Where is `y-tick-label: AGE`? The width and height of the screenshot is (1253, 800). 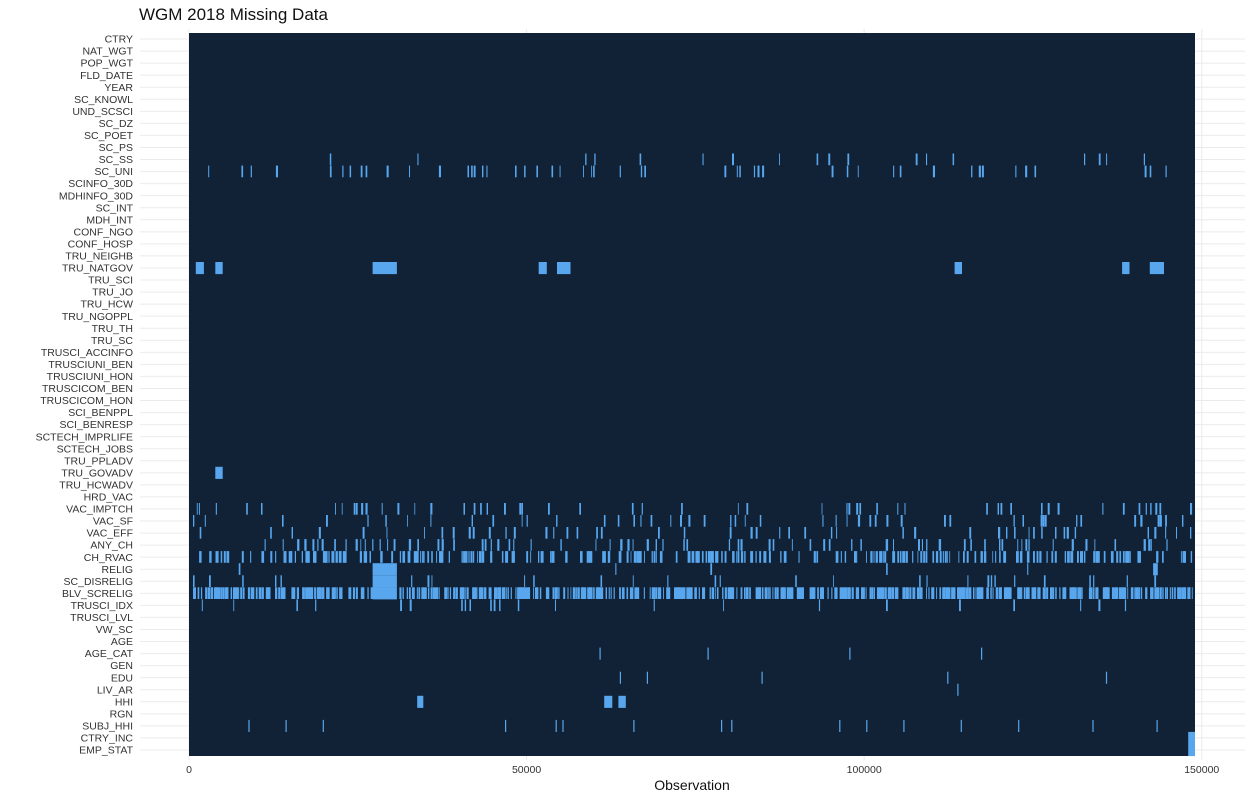
y-tick-label: AGE is located at coordinates (122, 642).